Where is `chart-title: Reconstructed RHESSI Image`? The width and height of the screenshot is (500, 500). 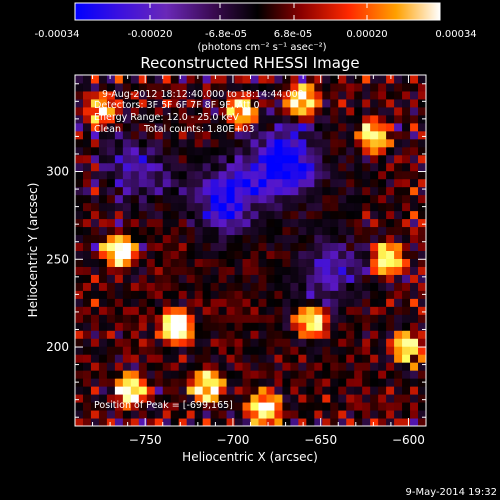 chart-title: Reconstructed RHESSI Image is located at coordinates (249, 63).